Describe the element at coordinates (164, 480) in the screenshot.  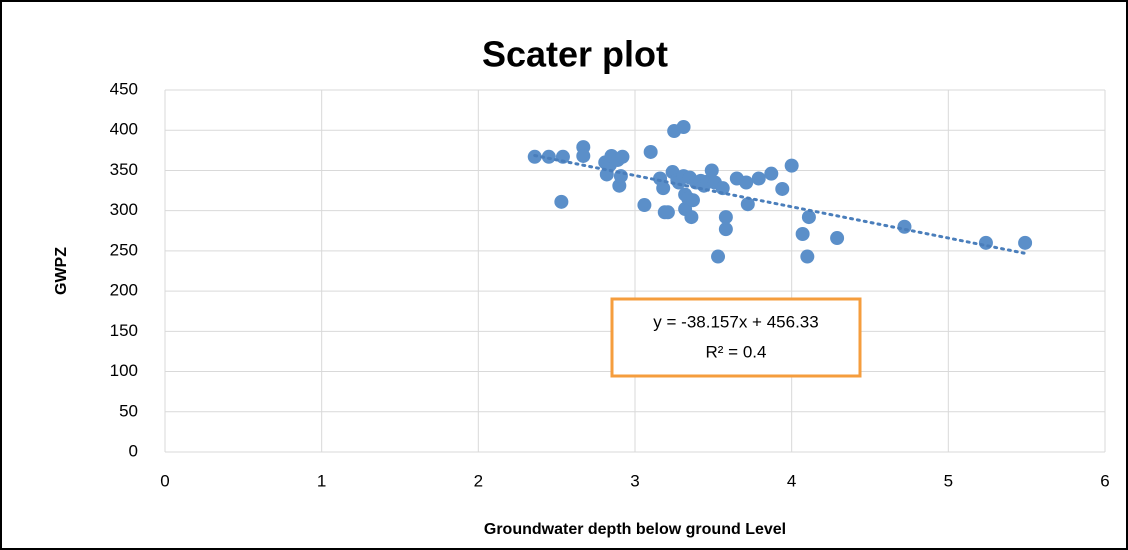
I see `x-tick-label: 0` at that location.